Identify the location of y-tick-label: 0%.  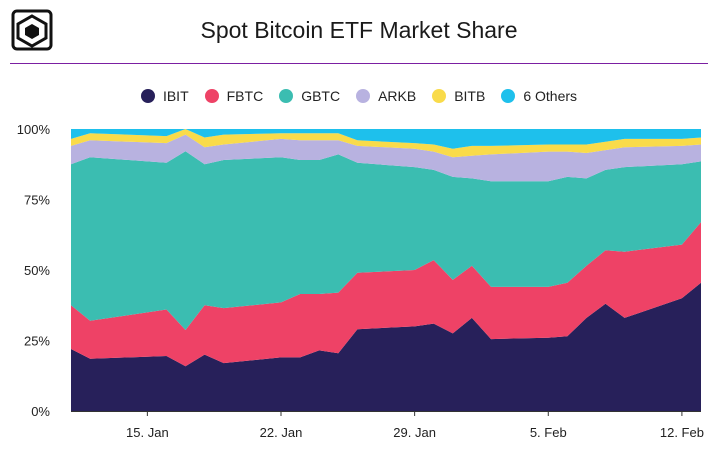
(40, 411).